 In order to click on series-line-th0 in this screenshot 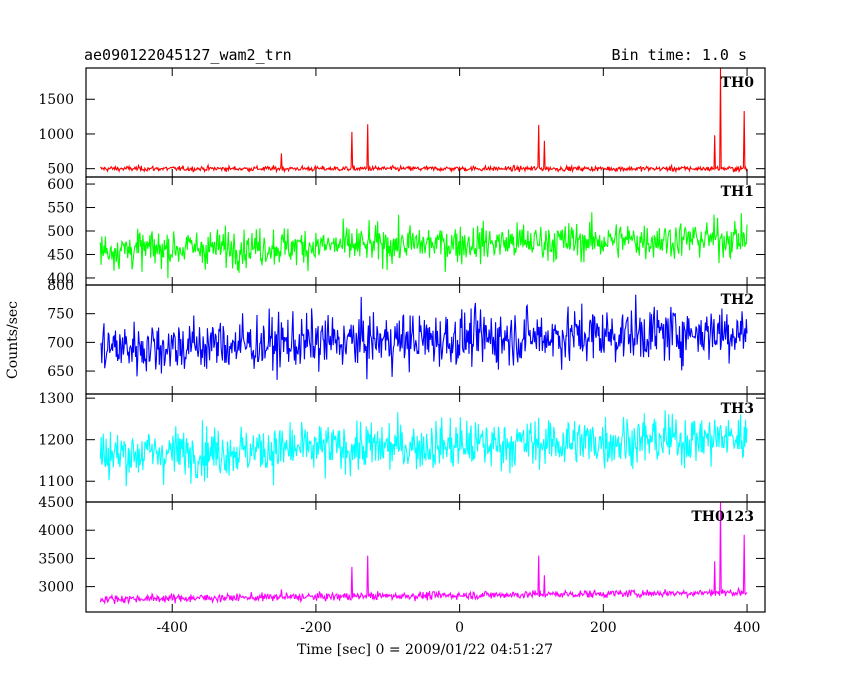, I will do `click(424, 120)`.